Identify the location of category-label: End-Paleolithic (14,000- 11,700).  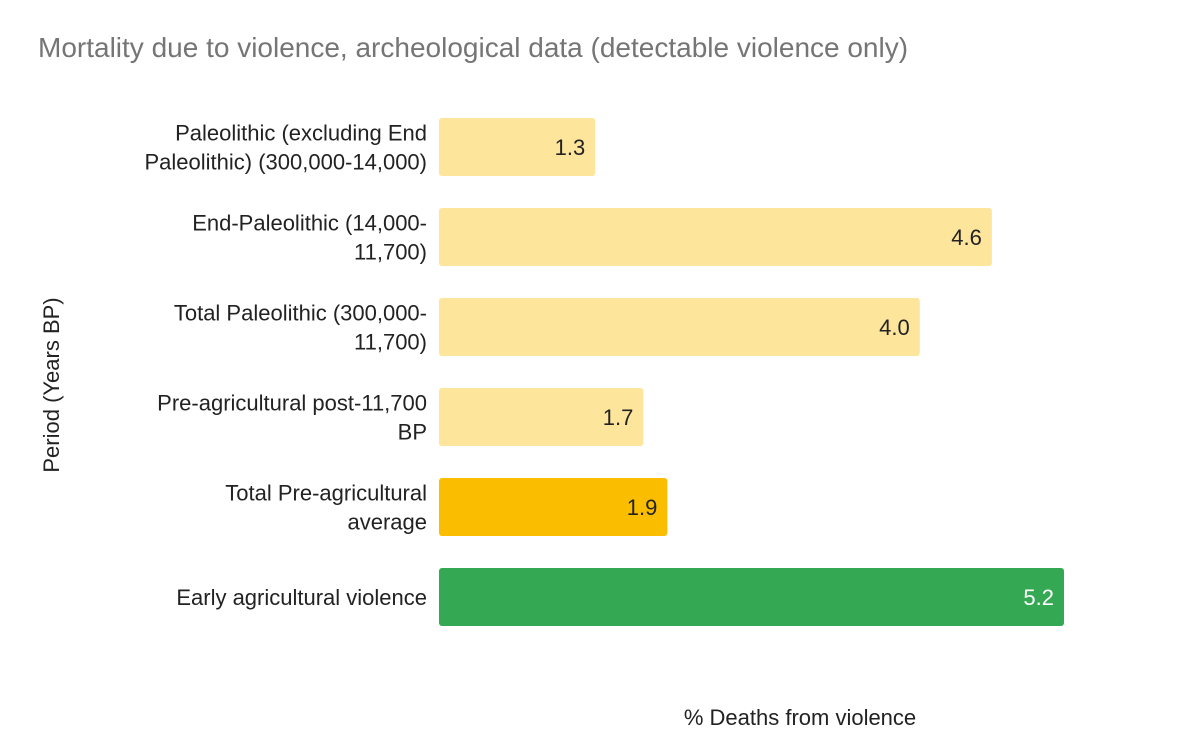
(309, 238).